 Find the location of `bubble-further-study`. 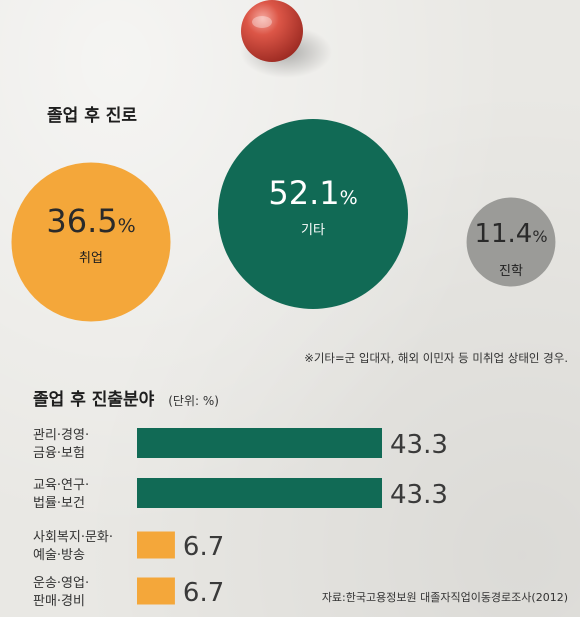

bubble-further-study is located at coordinates (511, 242).